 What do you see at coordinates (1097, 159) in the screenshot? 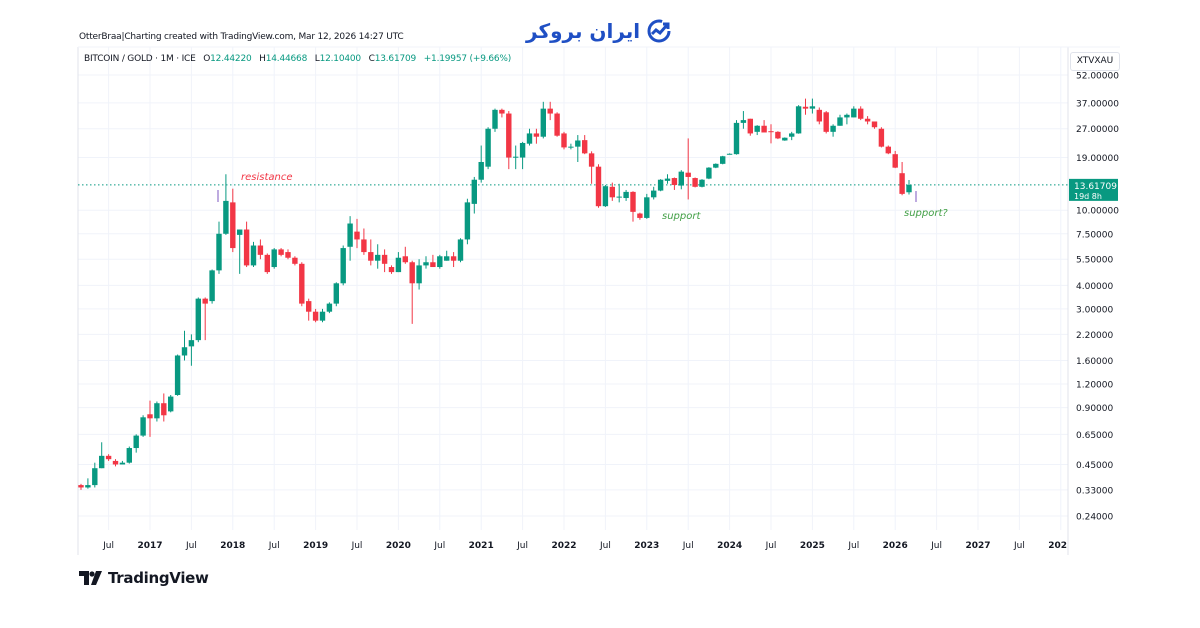
I see `y-tick-label: 19.00000` at bounding box center [1097, 159].